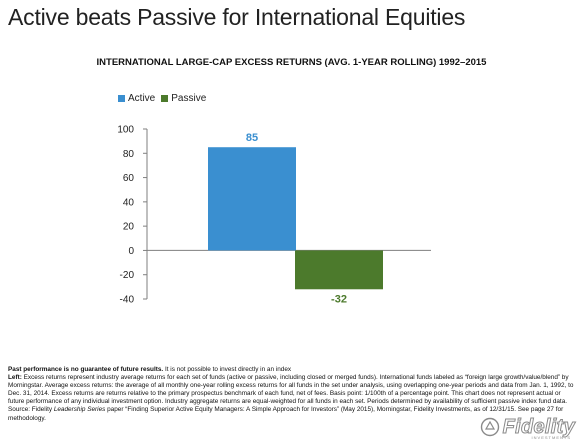 The width and height of the screenshot is (583, 448). I want to click on chart-legend: Active Passive, so click(165, 98).